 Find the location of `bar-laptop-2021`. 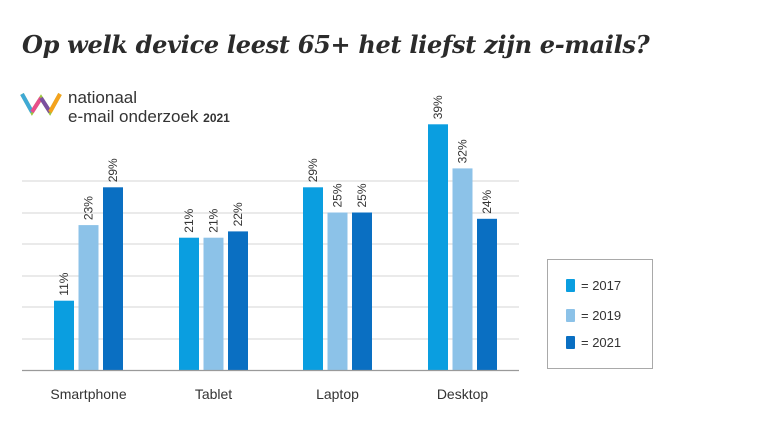

bar-laptop-2021 is located at coordinates (362, 291).